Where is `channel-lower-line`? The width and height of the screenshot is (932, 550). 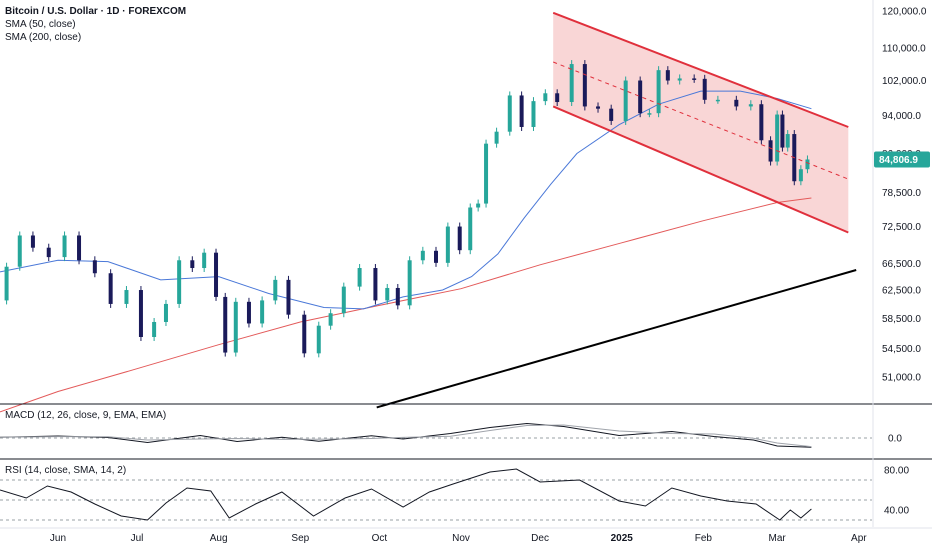 channel-lower-line is located at coordinates (700, 169).